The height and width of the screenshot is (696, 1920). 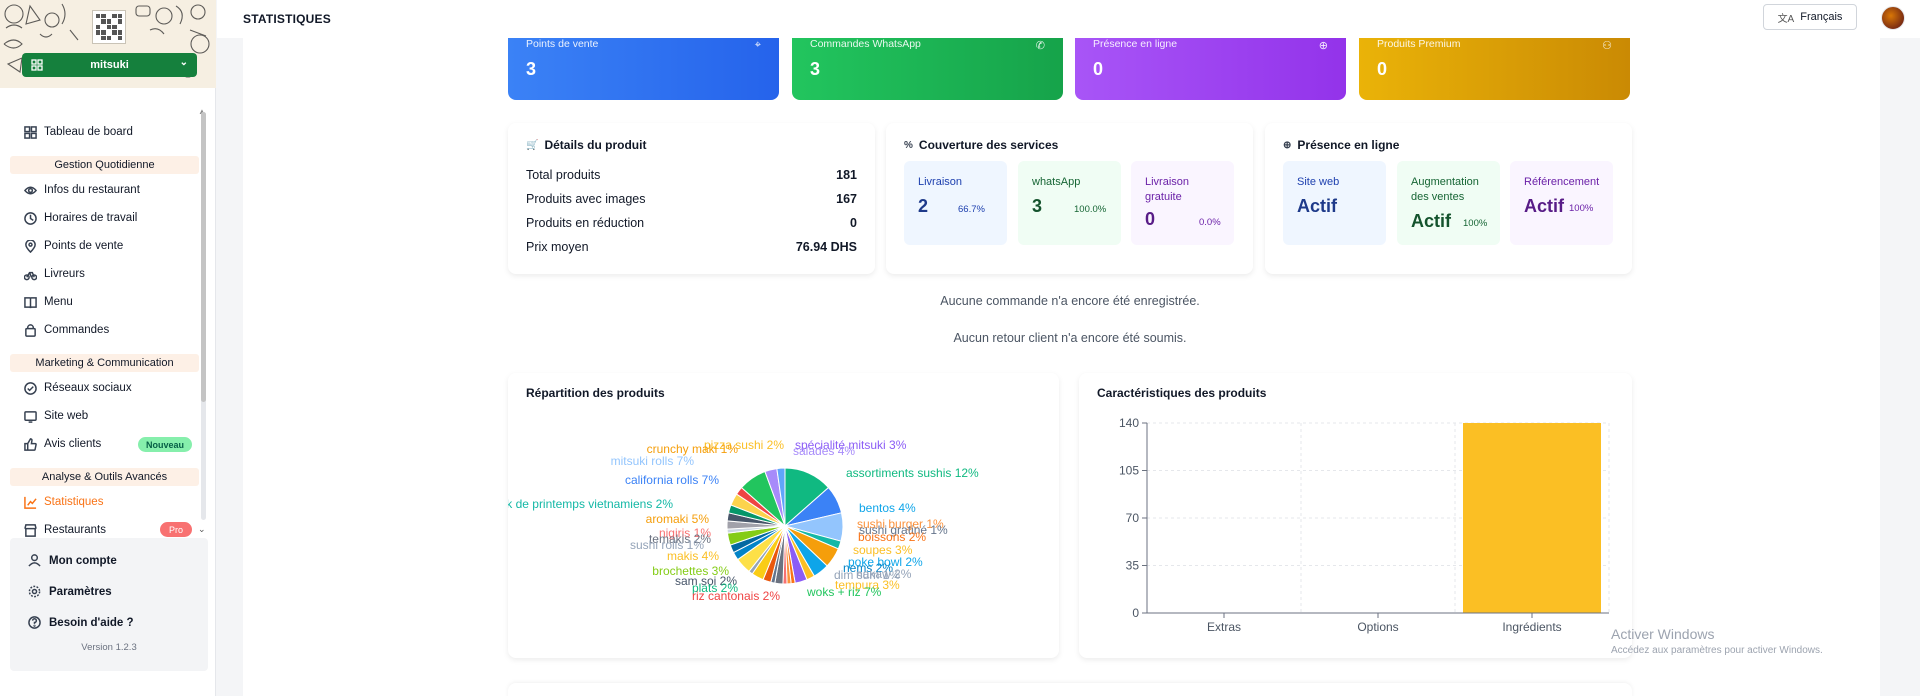 What do you see at coordinates (824, 451) in the screenshot?
I see `pie-label: salades 4%` at bounding box center [824, 451].